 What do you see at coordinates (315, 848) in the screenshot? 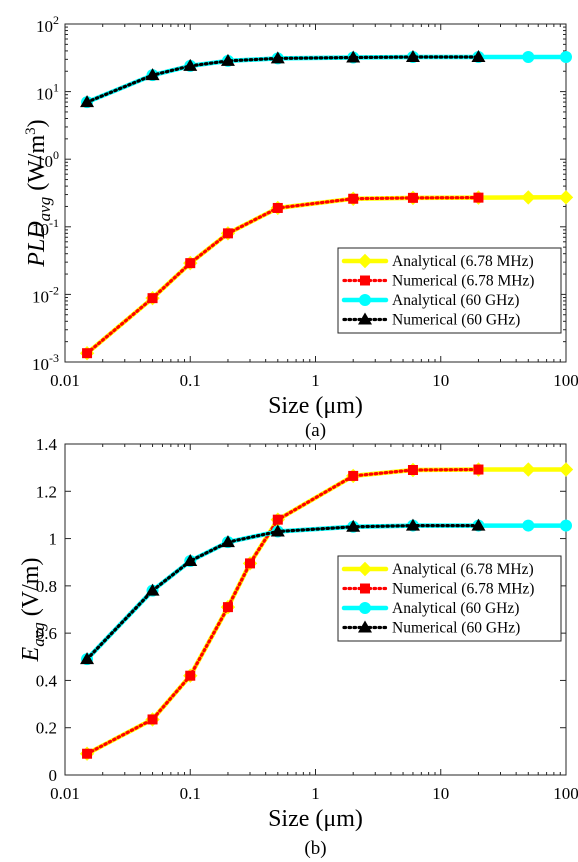
I see `panel-caption: (b)` at bounding box center [315, 848].